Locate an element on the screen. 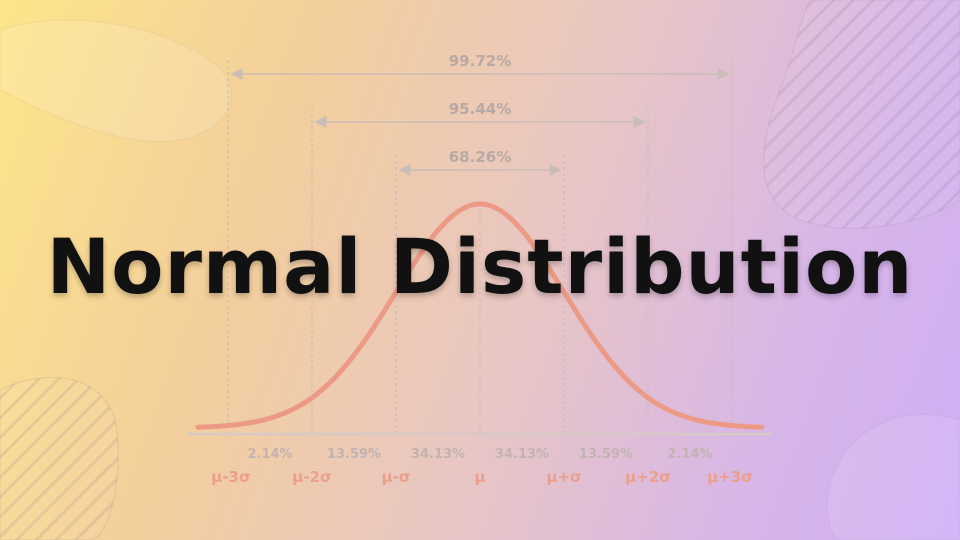 The height and width of the screenshot is (540, 960). sigma-label: μ+2σ is located at coordinates (648, 477).